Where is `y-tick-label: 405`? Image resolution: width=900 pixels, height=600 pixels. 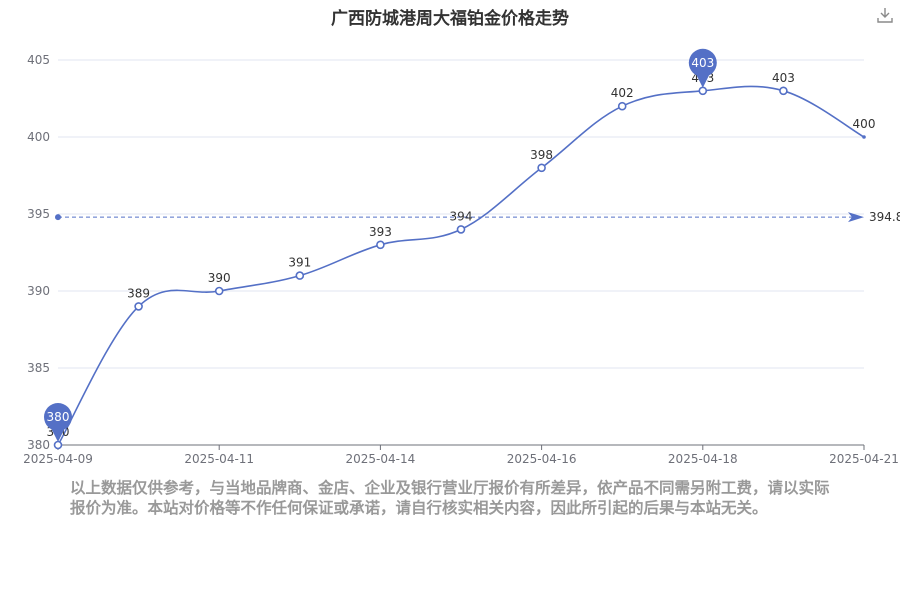
y-tick-label: 405 is located at coordinates (38, 60).